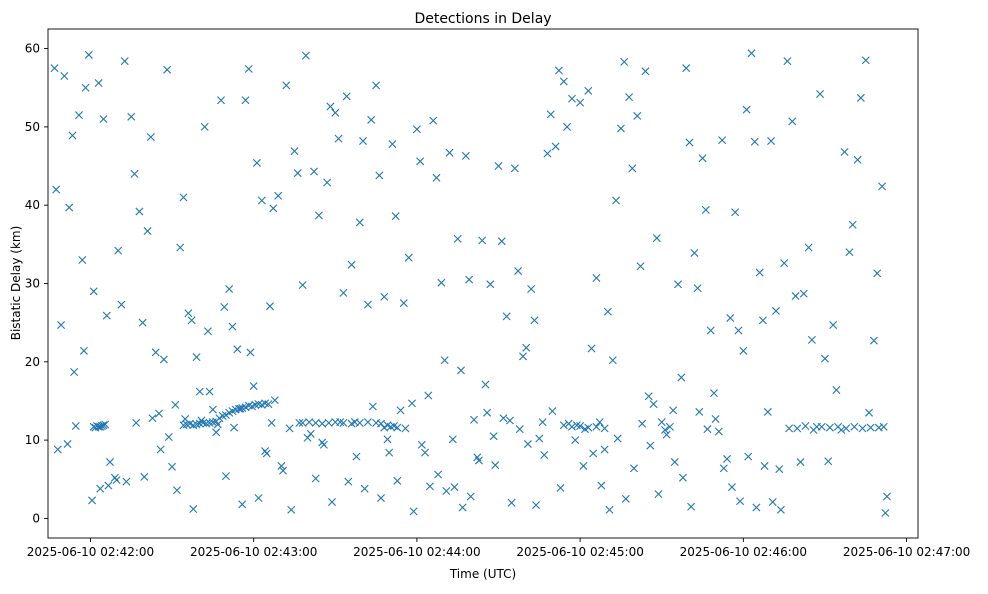 Image resolution: width=988 pixels, height=594 pixels. Describe the element at coordinates (743, 552) in the screenshot. I see `x-tick-label: 2025-06-10 02:46:00` at that location.